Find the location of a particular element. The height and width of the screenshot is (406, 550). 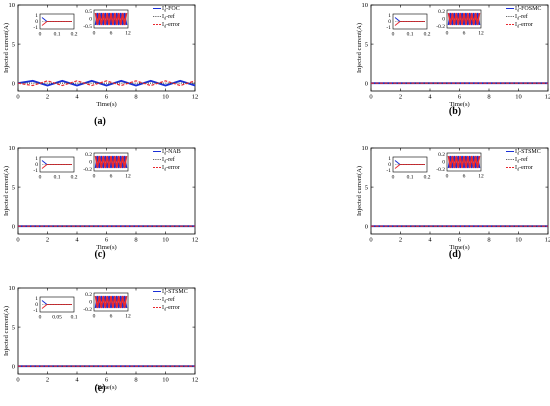

legend-text: -error is located at coordinates (173, 308).